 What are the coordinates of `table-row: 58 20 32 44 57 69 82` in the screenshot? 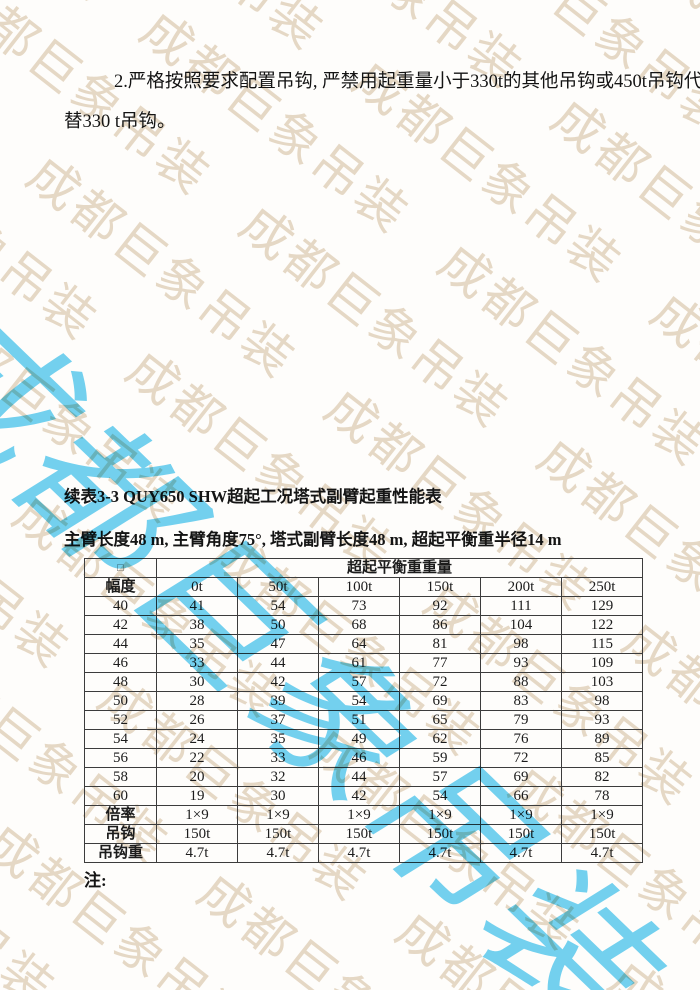 It's located at (364, 777).